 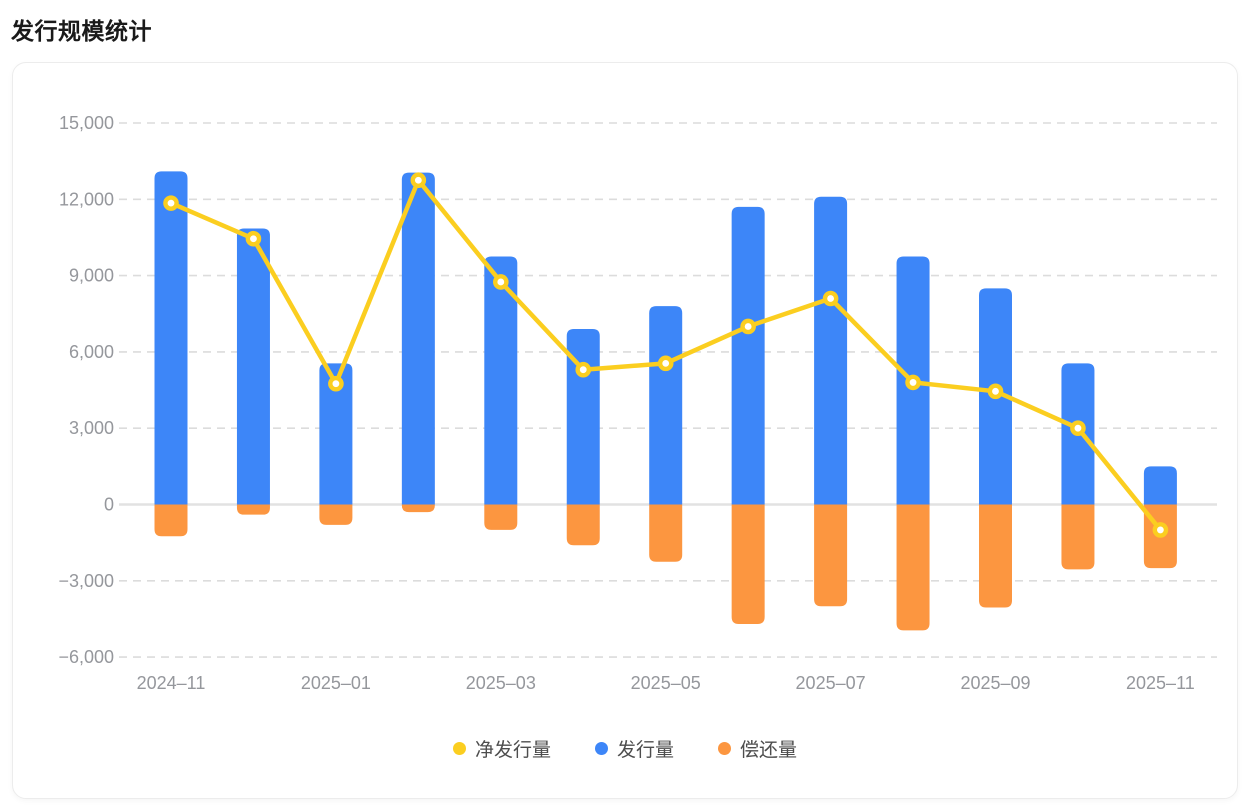 What do you see at coordinates (512, 750) in the screenshot?
I see `legend-label: 净发行量` at bounding box center [512, 750].